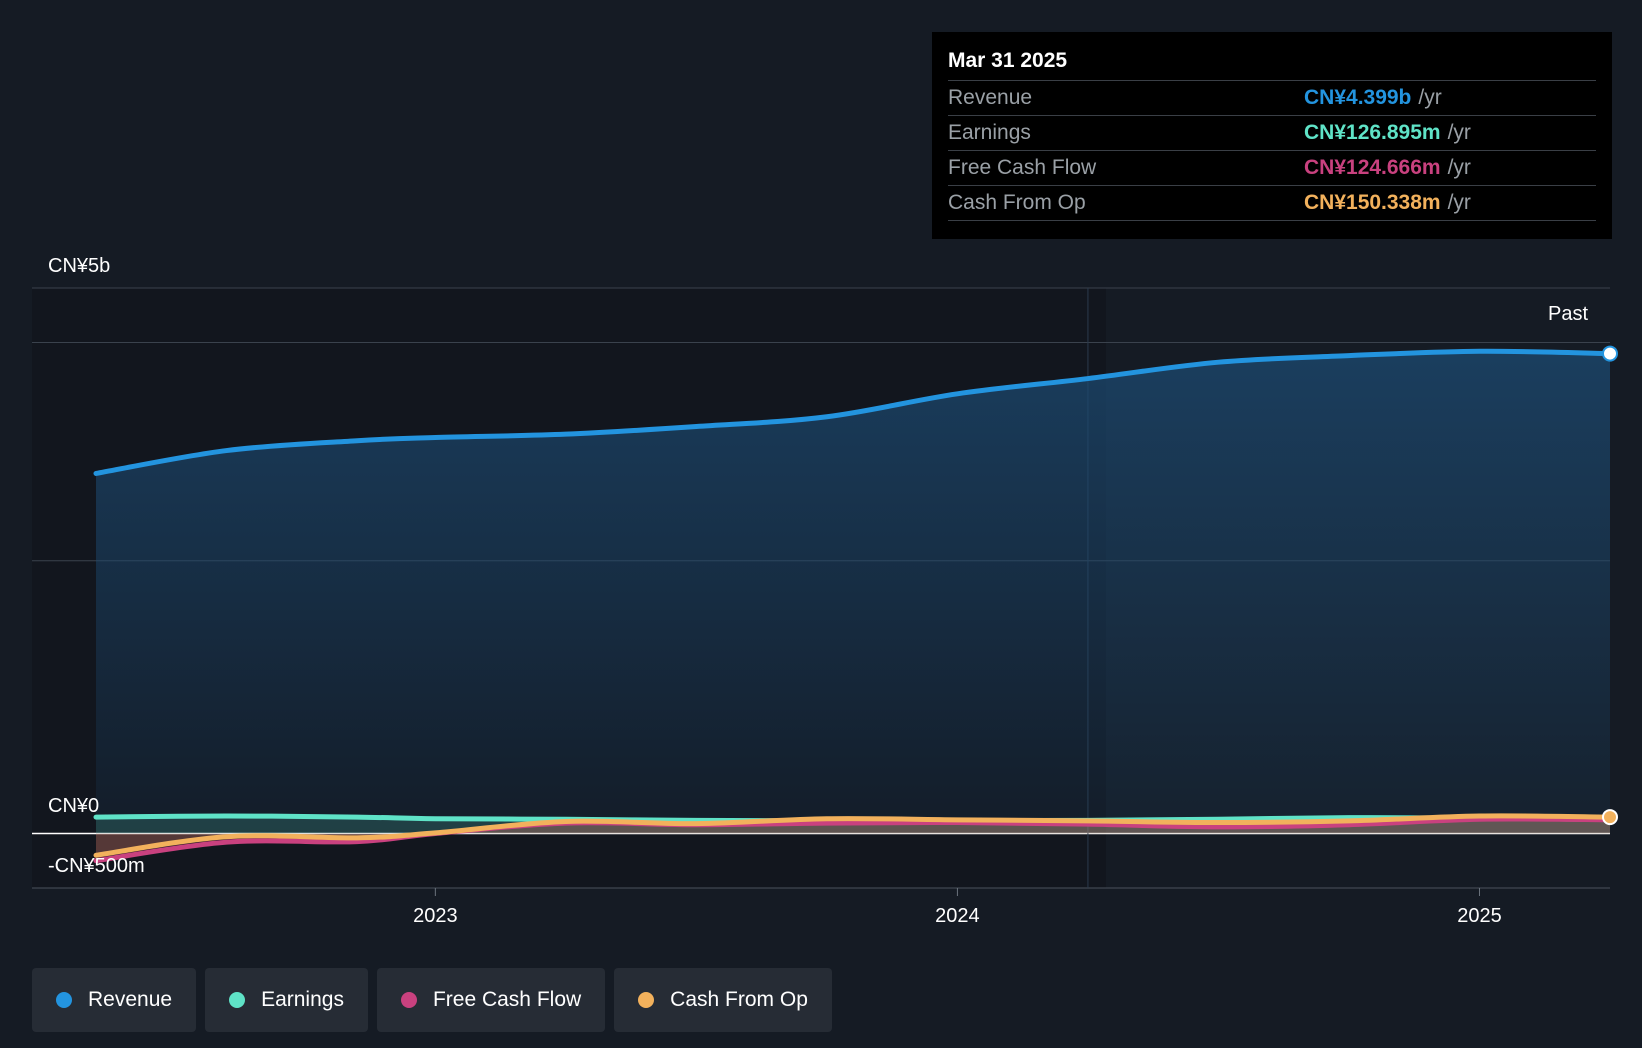 The height and width of the screenshot is (1048, 1642). What do you see at coordinates (1272, 98) in the screenshot?
I see `tooltip-row-revenue: Revenue CN¥4.399b /yr` at bounding box center [1272, 98].